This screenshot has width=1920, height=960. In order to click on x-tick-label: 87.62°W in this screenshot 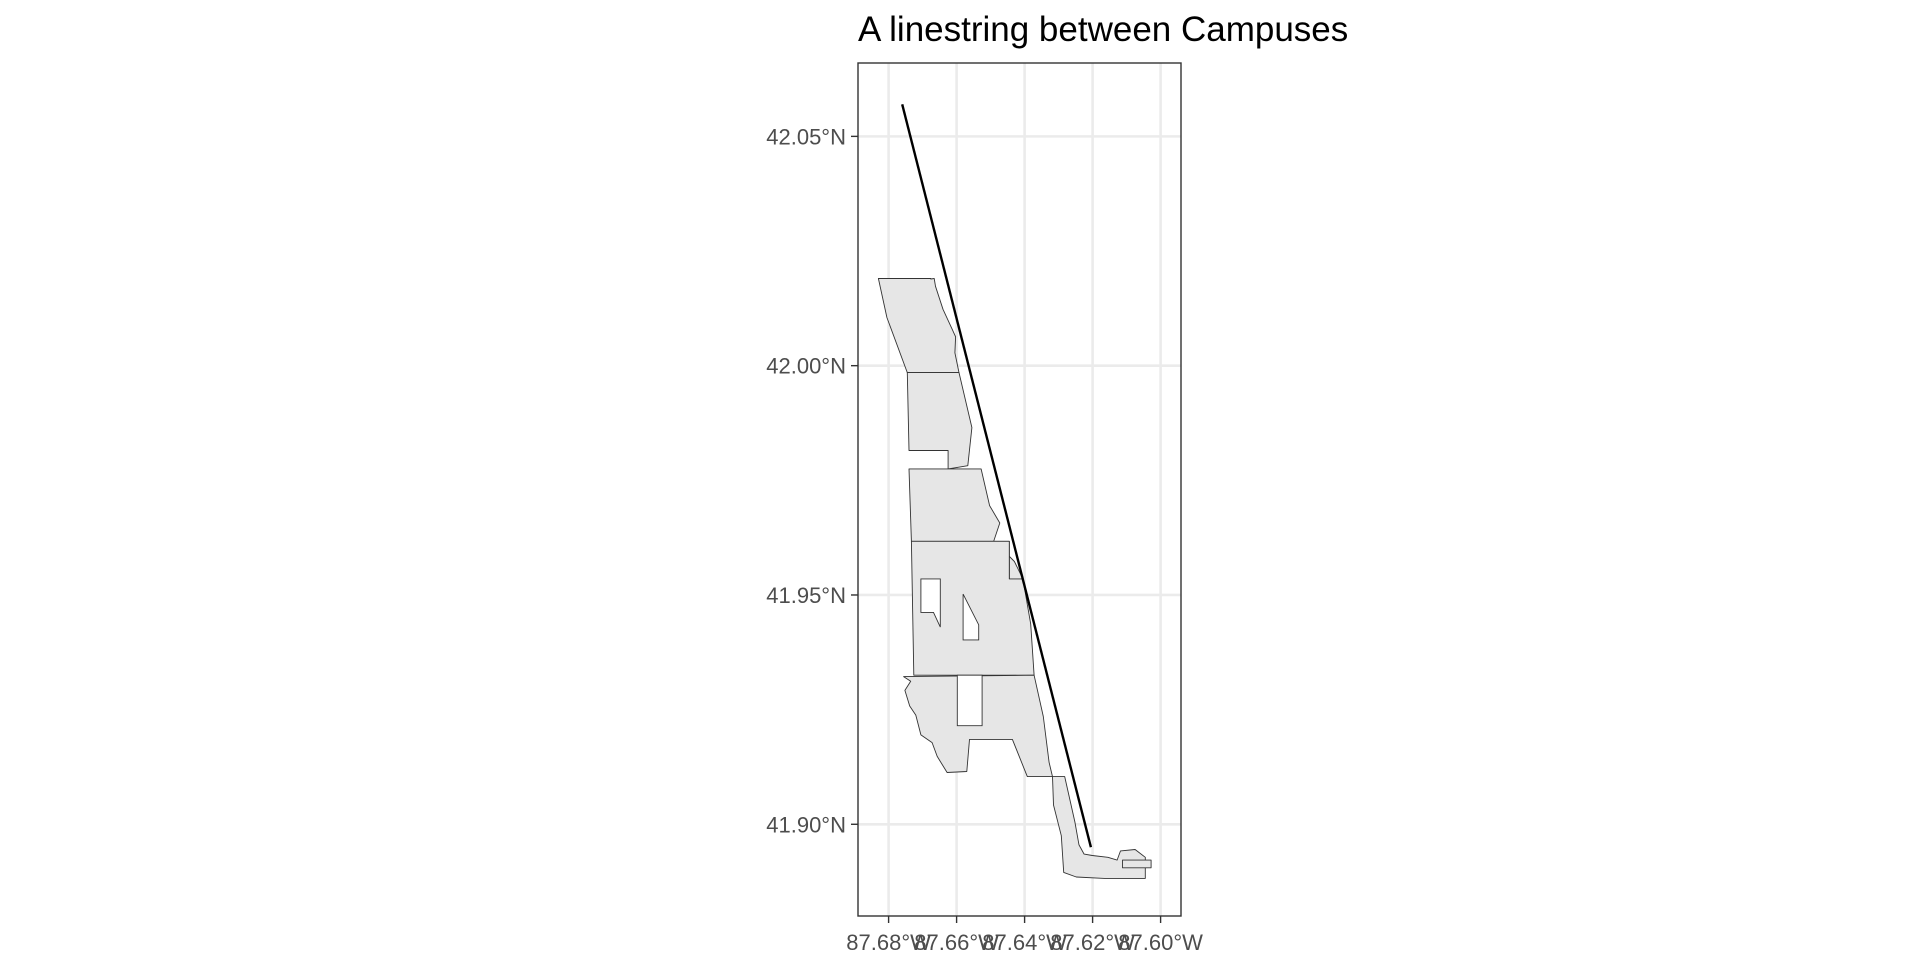, I will do `click(1092, 942)`.